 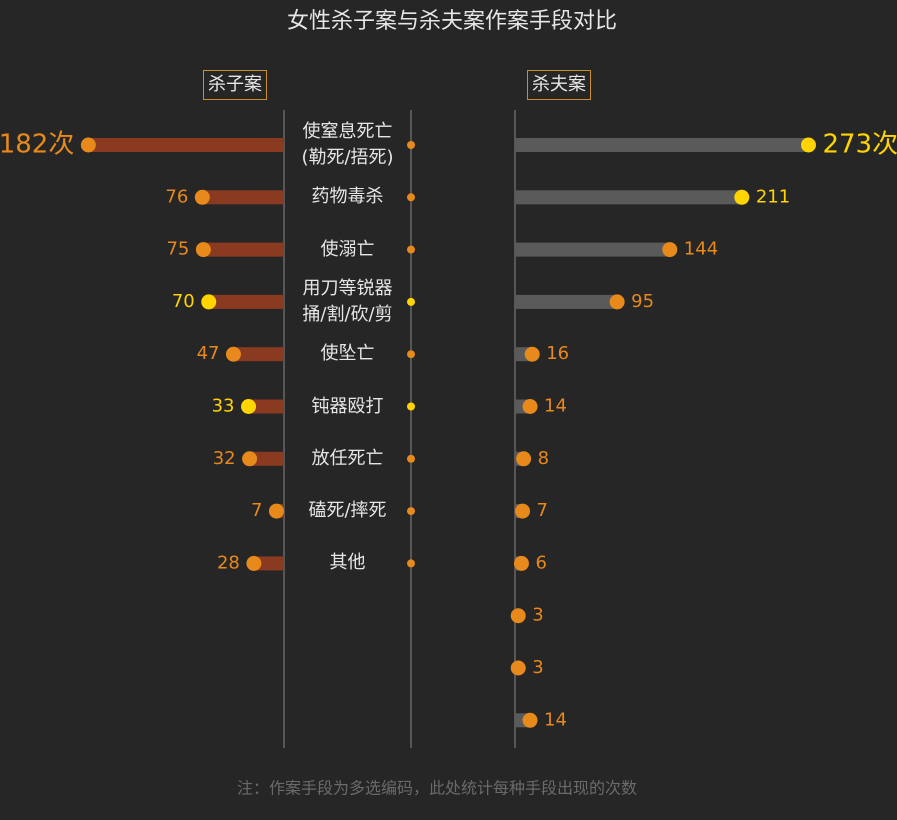 What do you see at coordinates (642, 301) in the screenshot?
I see `value-label: 95` at bounding box center [642, 301].